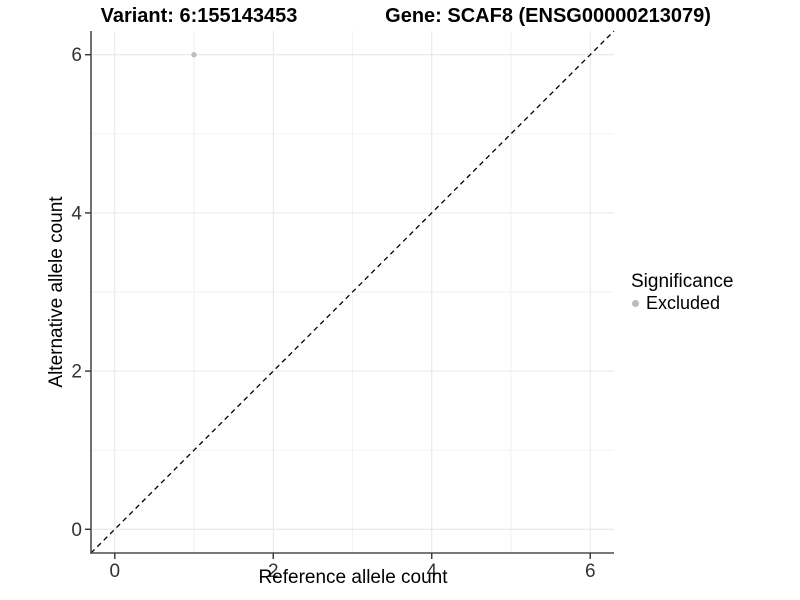 Image resolution: width=800 pixels, height=600 pixels. What do you see at coordinates (353, 577) in the screenshot?
I see `x-axis-title: Reference allele count` at bounding box center [353, 577].